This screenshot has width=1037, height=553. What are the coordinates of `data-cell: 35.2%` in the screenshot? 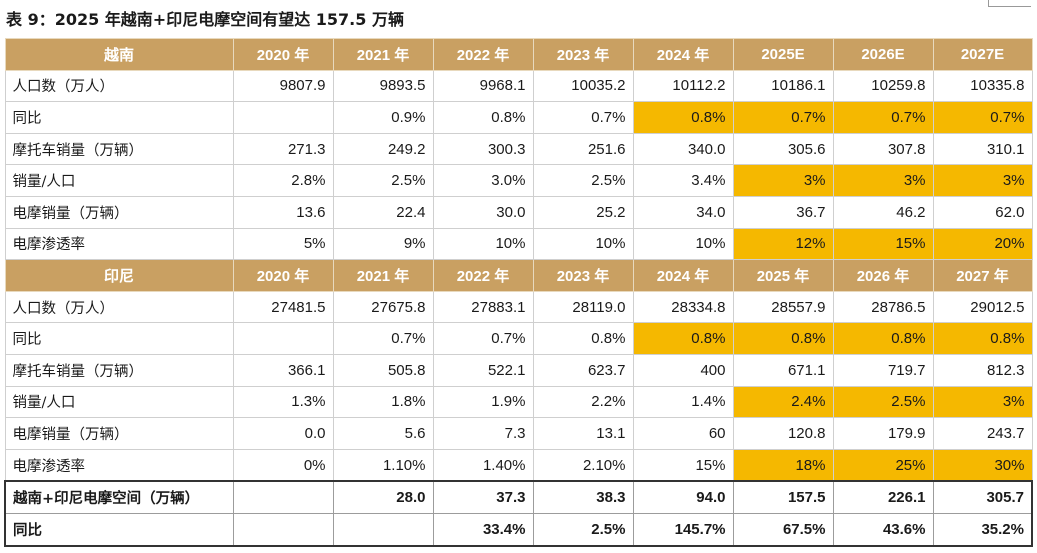 It's located at (982, 529).